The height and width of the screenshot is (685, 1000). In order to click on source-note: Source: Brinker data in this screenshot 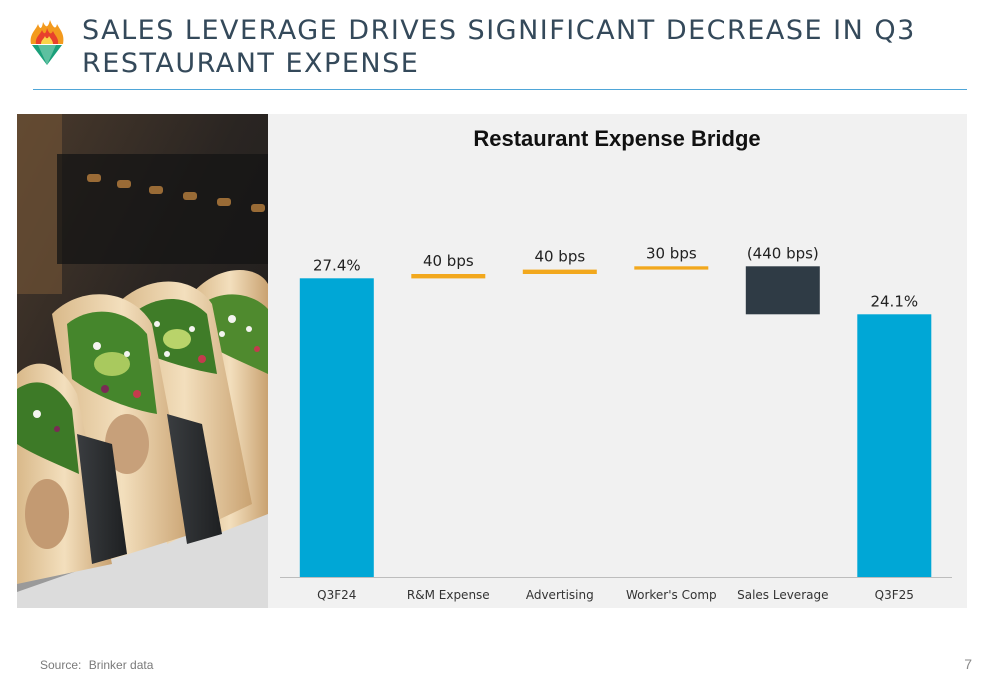, I will do `click(96, 665)`.